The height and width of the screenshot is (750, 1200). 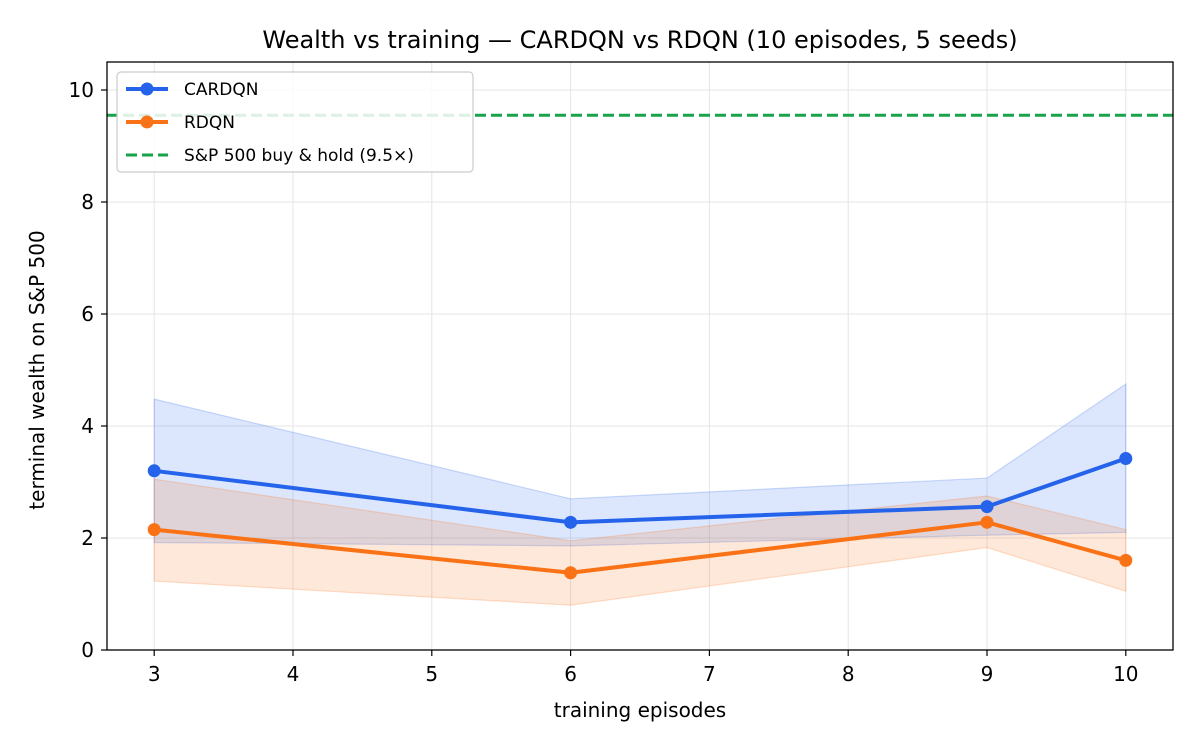 I want to click on legend-label-cardqn: CARDQN, so click(x=221, y=90).